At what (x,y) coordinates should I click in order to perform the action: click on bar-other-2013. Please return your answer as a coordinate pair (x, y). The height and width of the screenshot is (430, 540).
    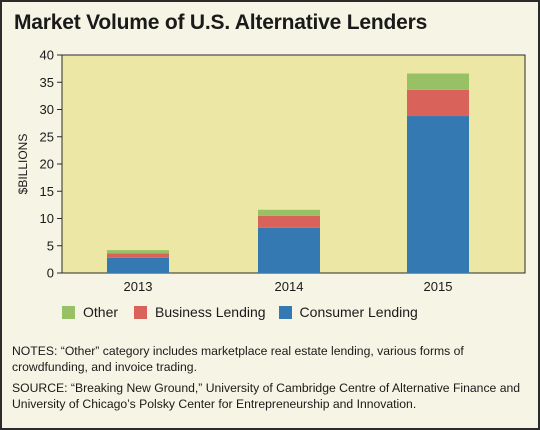
    Looking at the image, I should click on (138, 252).